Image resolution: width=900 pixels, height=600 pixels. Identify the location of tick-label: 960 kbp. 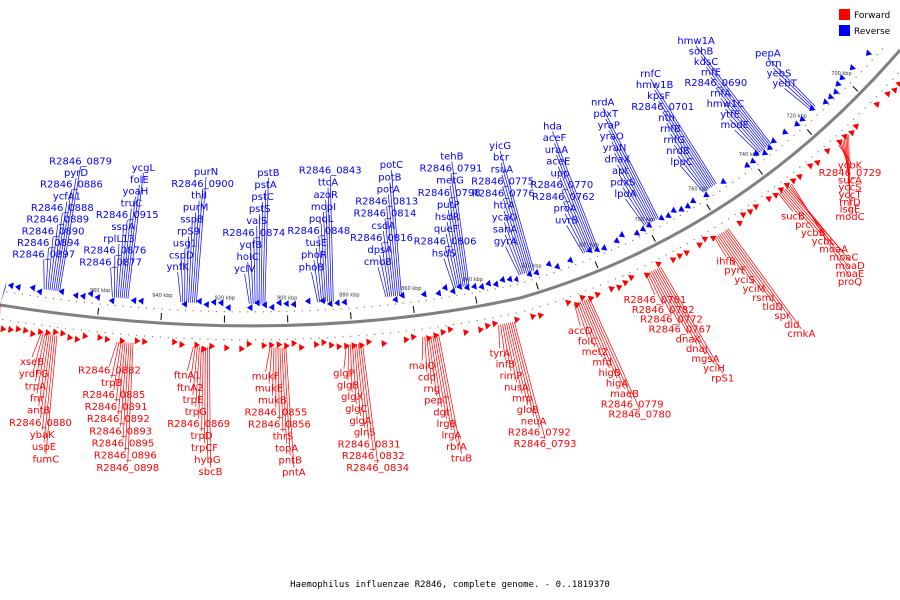
(100, 291).